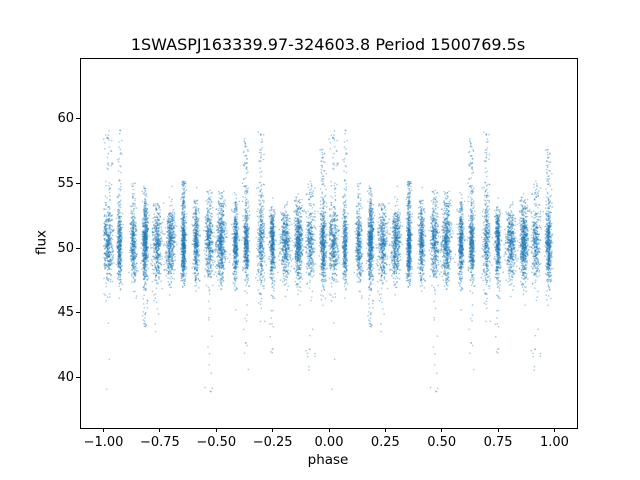 The width and height of the screenshot is (640, 480). I want to click on x-tick-label: −0.50, so click(216, 442).